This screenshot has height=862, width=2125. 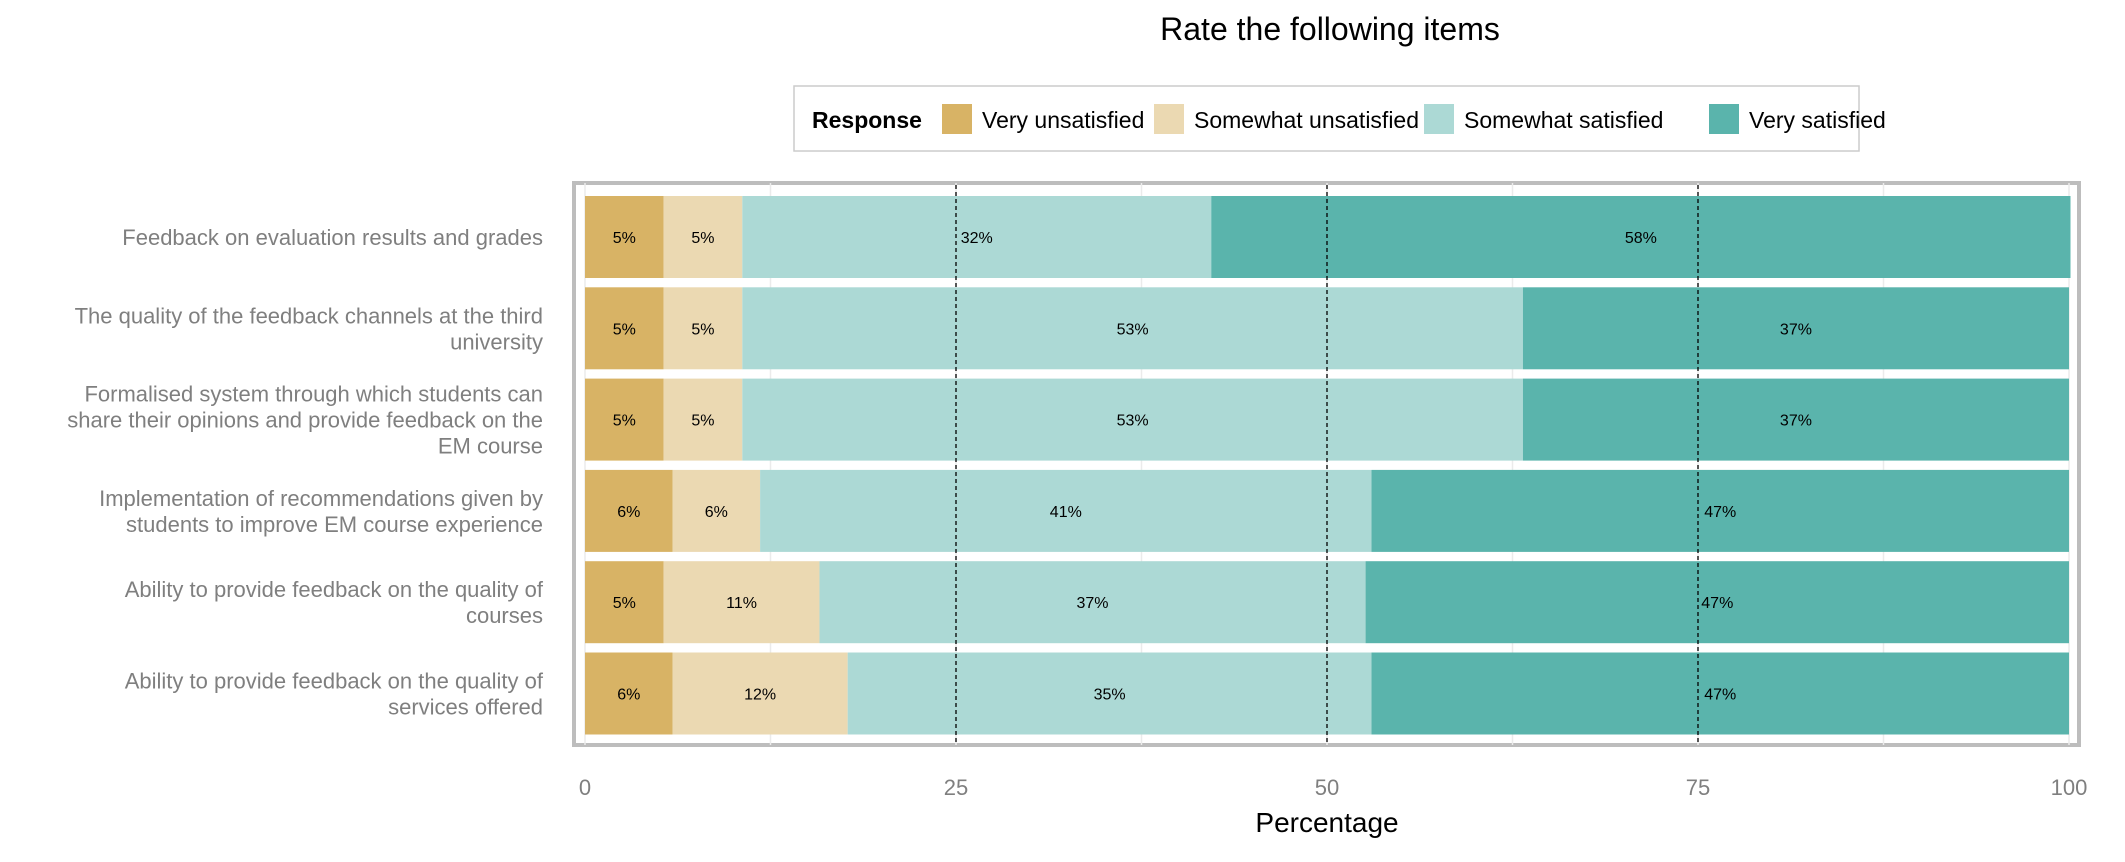 I want to click on x-axis-title: Percentage, so click(x=1326, y=822).